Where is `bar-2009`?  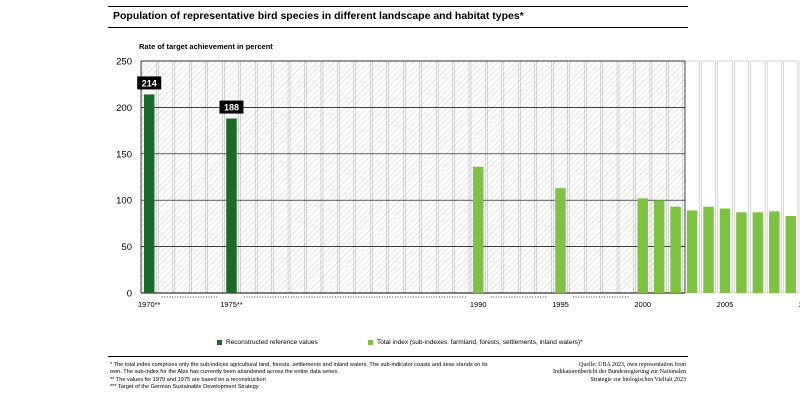 bar-2009 is located at coordinates (791, 254).